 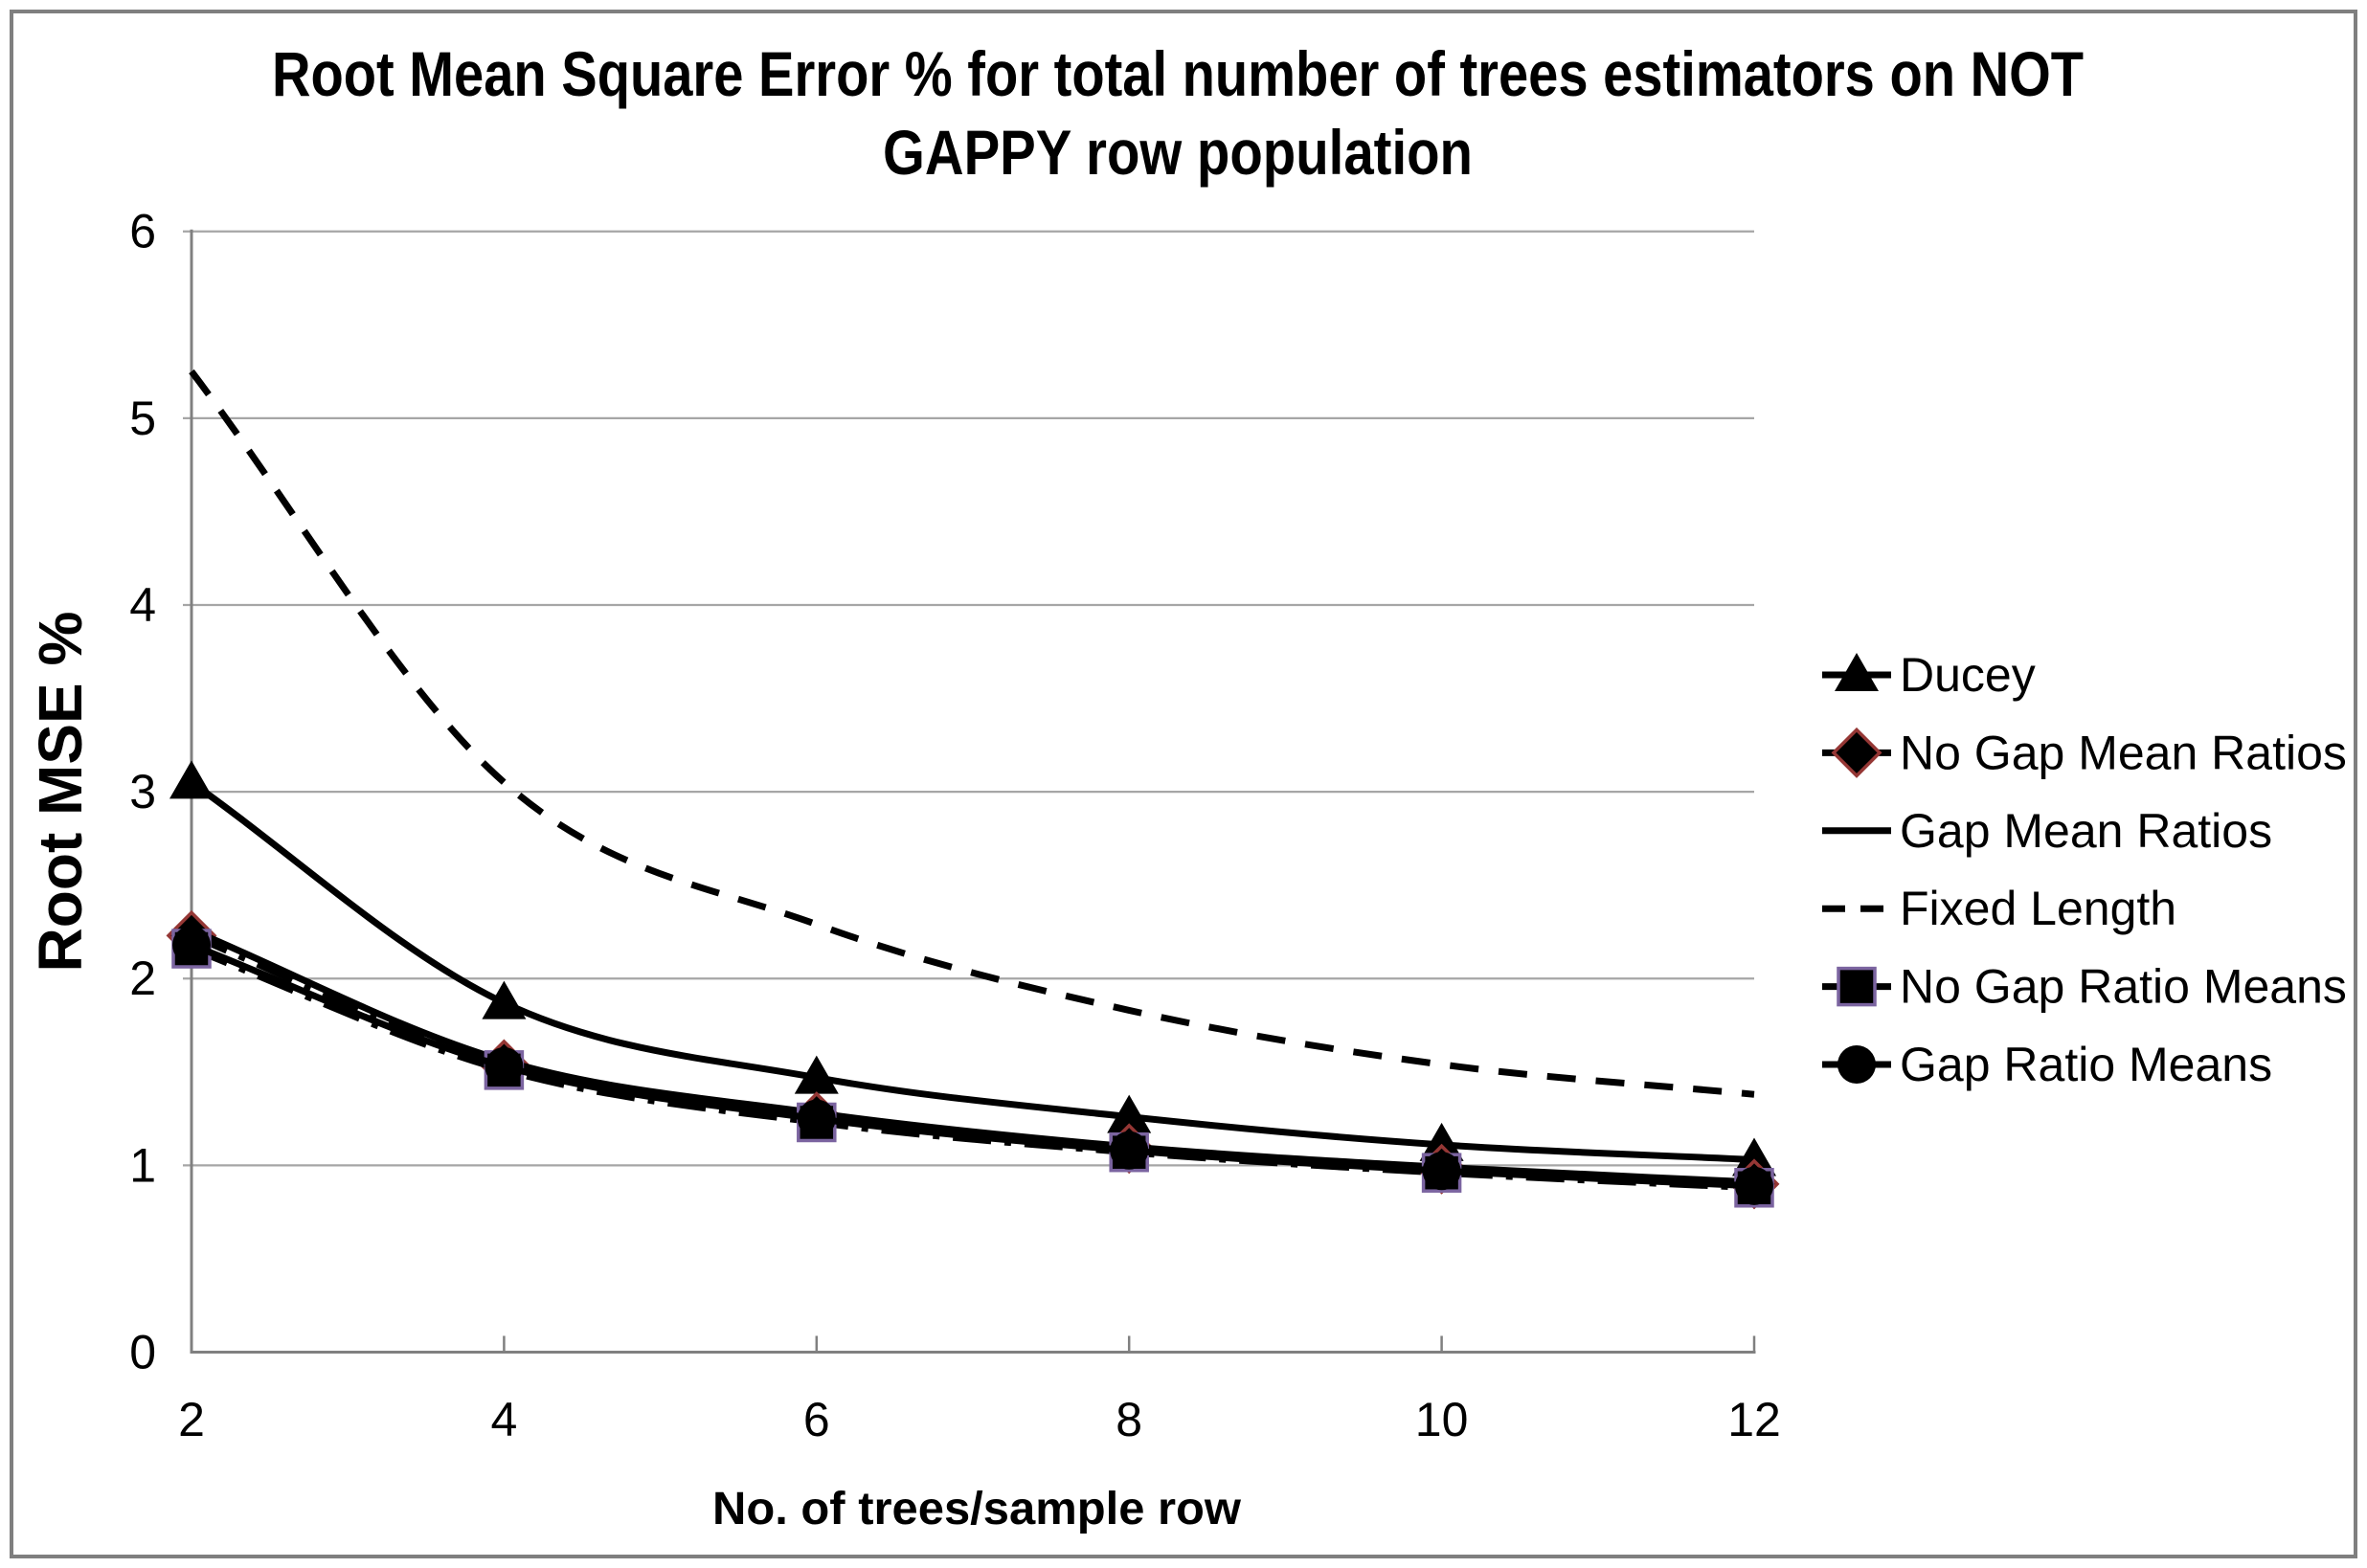 I want to click on x-tick-label-12: 12, so click(x=1754, y=1420).